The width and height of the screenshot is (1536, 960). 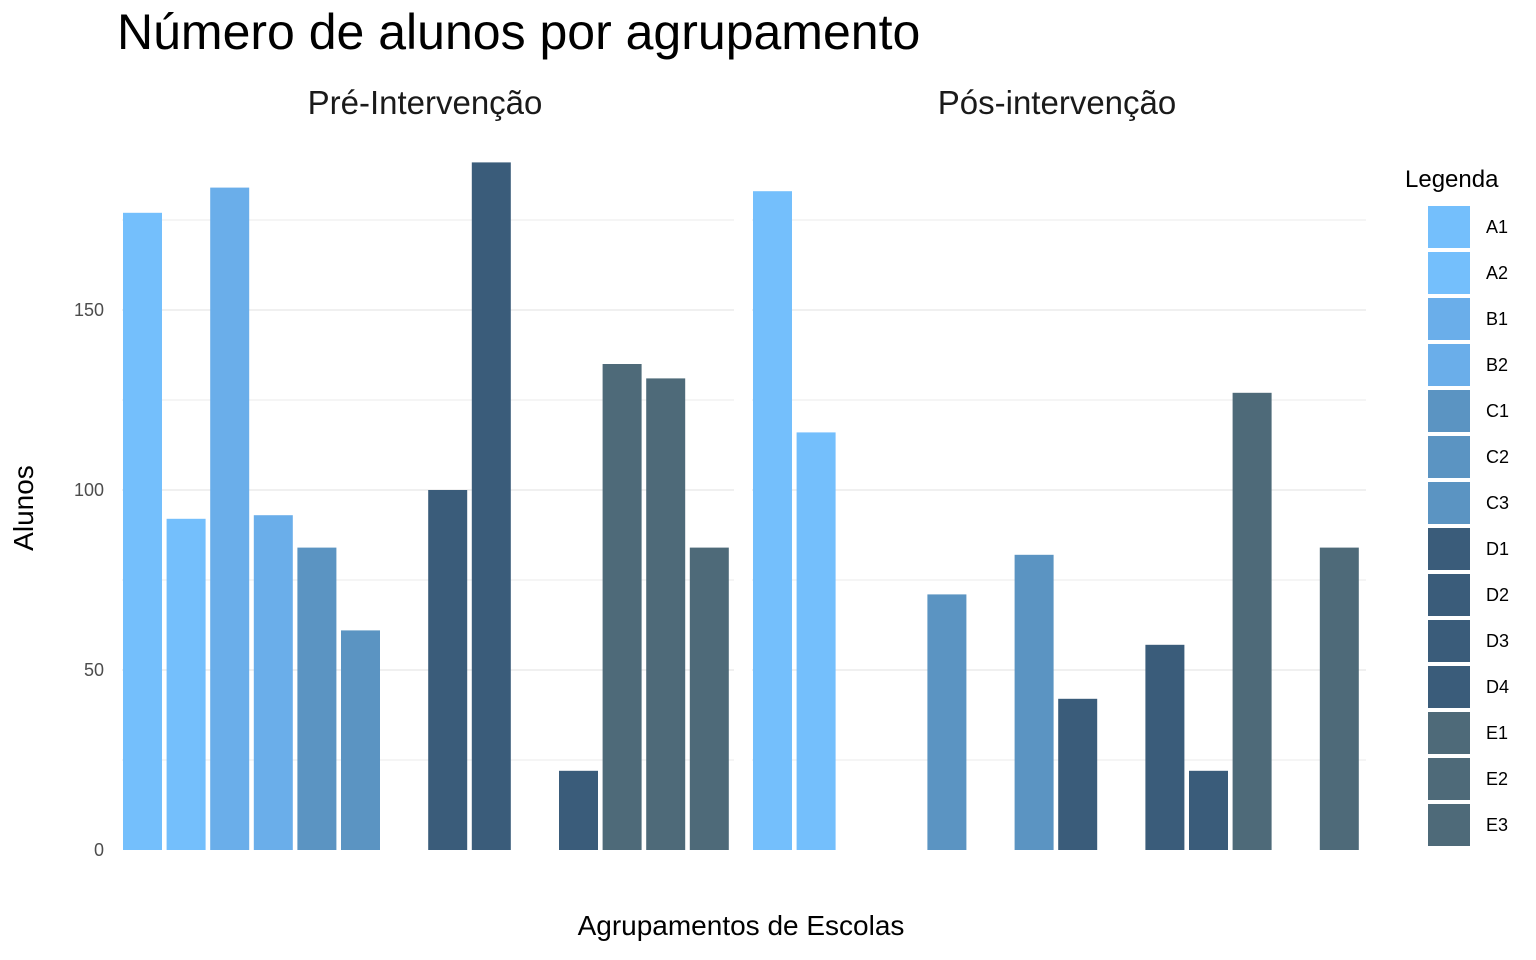 I want to click on bar-pre-e2, so click(x=666, y=614).